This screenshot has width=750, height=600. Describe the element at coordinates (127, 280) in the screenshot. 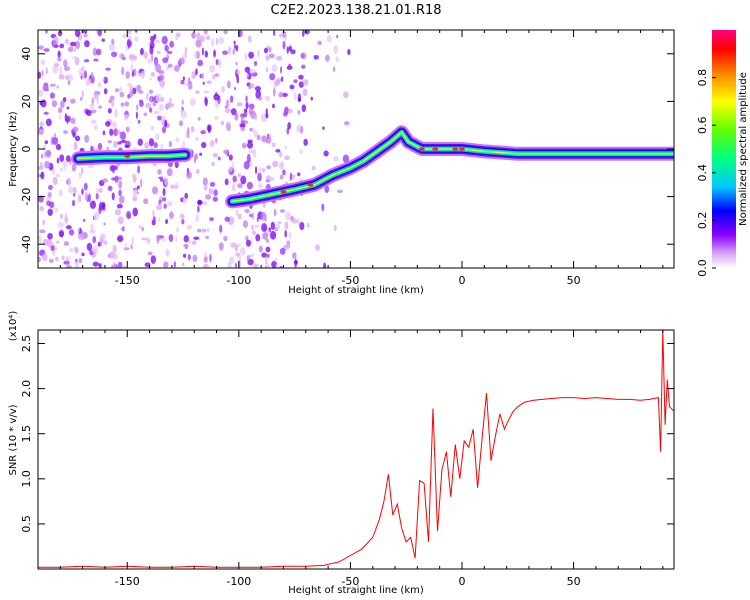

I see `spectrogram-x-tick-label: -150` at that location.